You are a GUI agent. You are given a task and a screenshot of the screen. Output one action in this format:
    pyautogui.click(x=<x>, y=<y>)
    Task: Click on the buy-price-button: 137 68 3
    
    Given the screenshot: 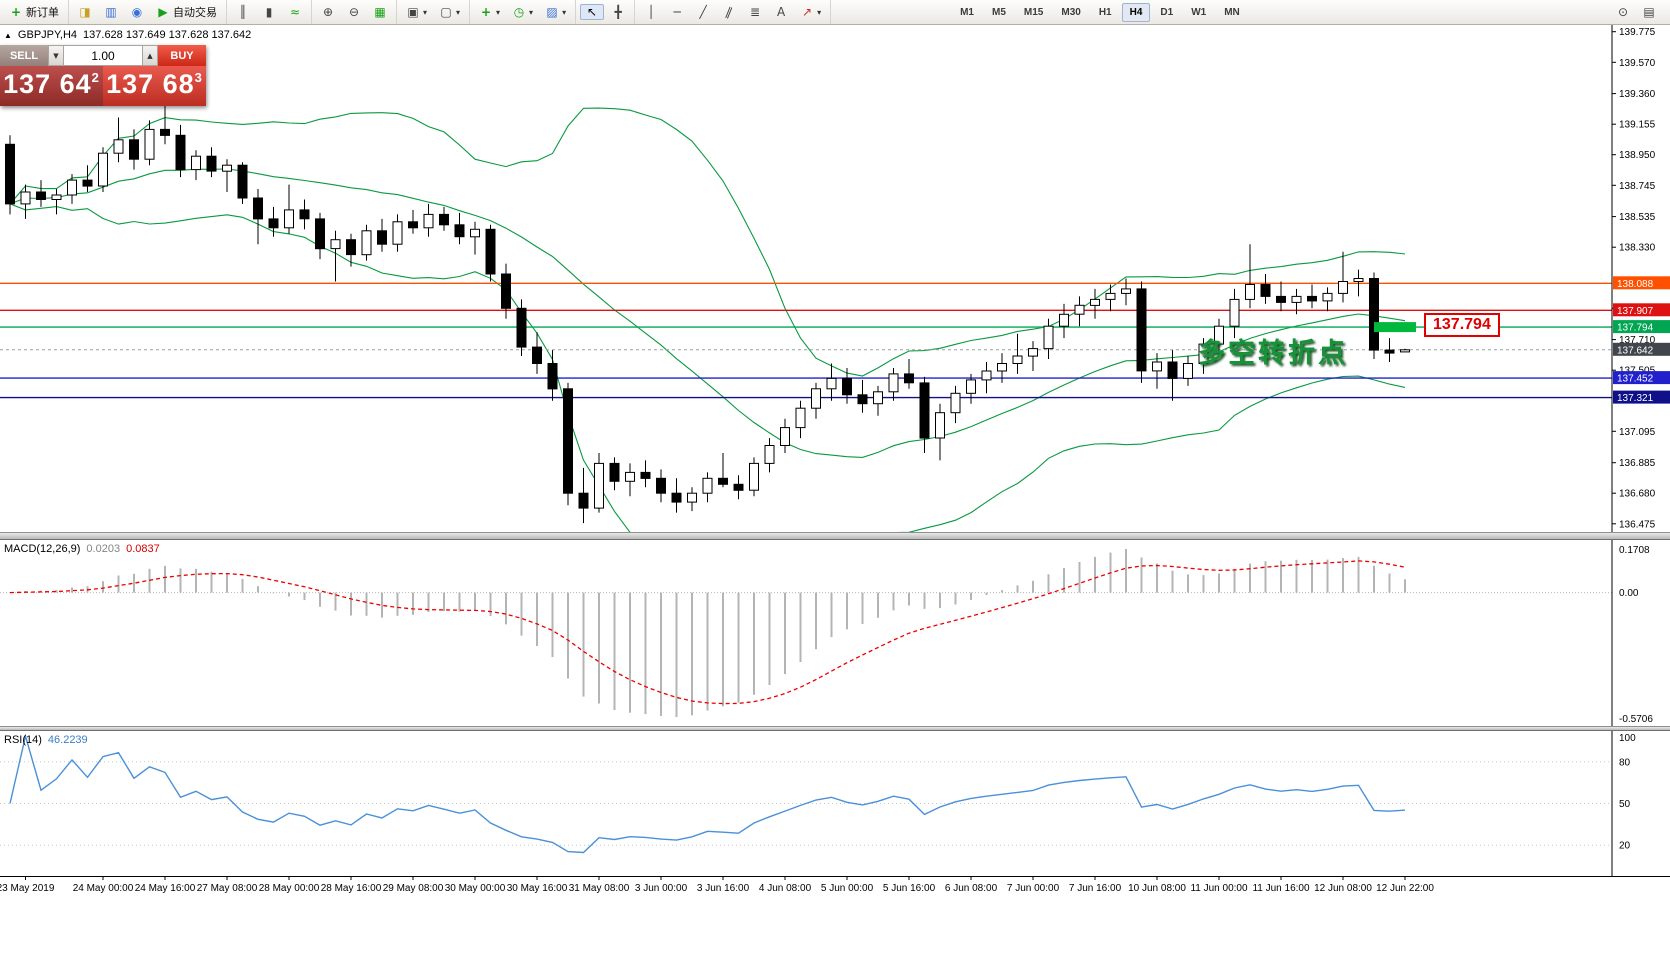 What is the action you would take?
    pyautogui.click(x=154, y=86)
    